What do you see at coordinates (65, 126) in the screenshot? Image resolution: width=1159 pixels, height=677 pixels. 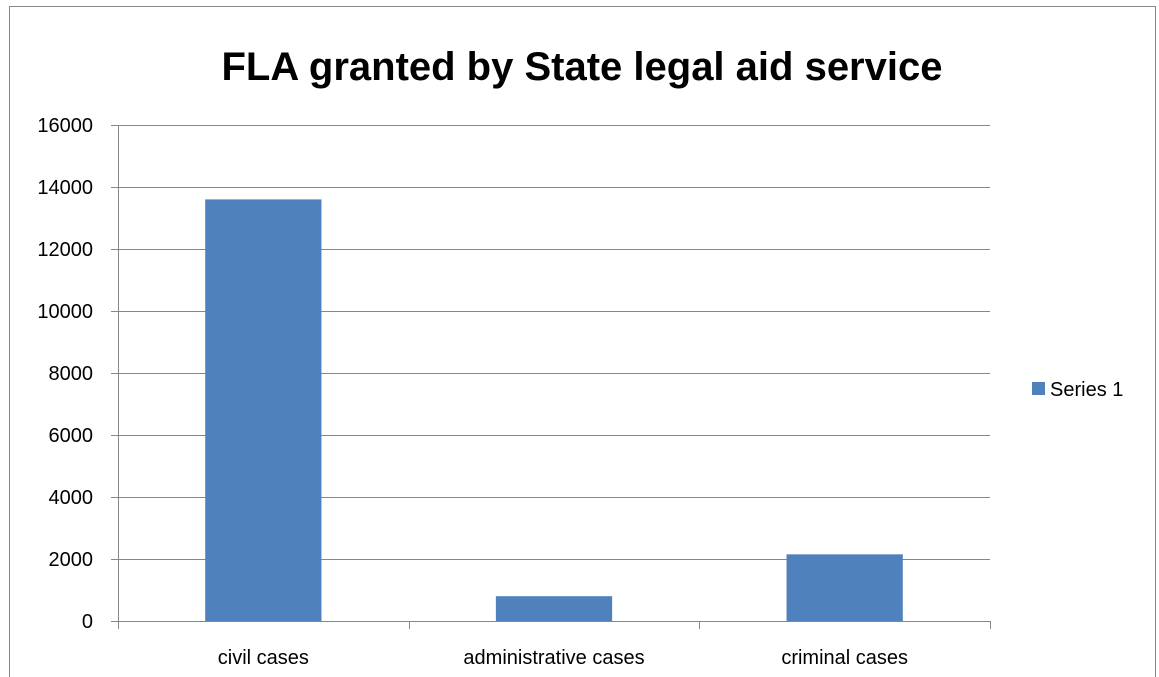 I see `y-tick-label: 16000` at bounding box center [65, 126].